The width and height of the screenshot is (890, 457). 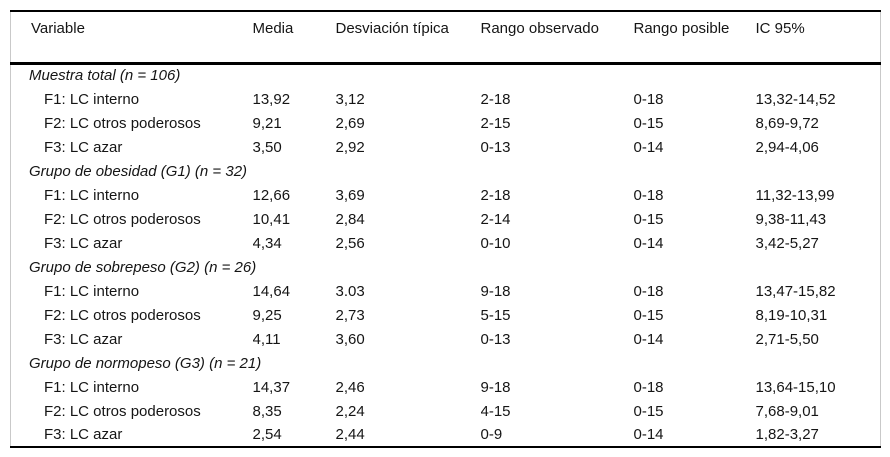 I want to click on cell-media: 8,35, so click(x=267, y=411).